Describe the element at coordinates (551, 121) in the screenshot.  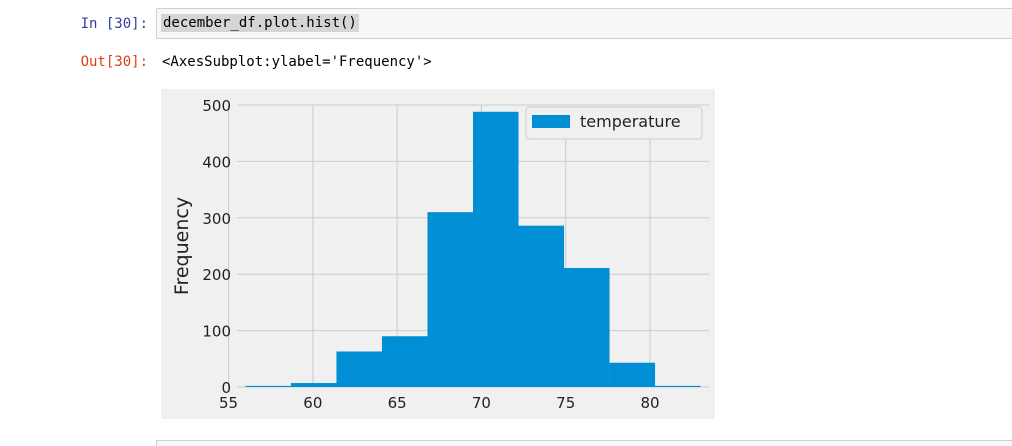
I see `legend-swatch` at that location.